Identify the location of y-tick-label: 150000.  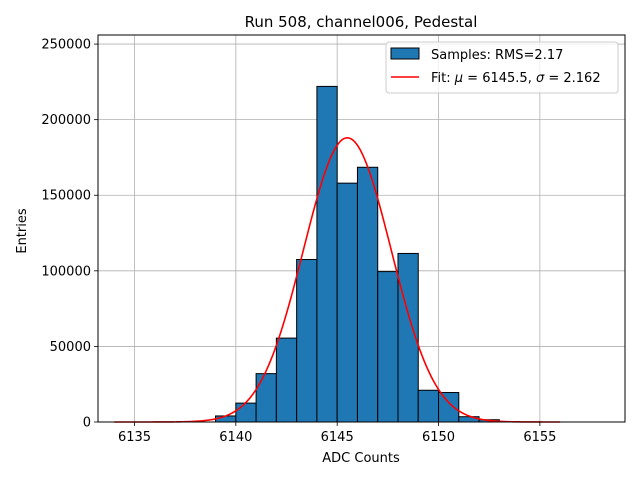
(66, 196).